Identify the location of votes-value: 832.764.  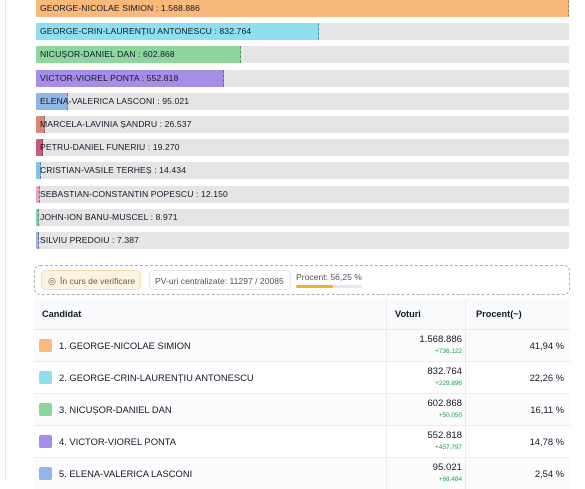
(444, 371).